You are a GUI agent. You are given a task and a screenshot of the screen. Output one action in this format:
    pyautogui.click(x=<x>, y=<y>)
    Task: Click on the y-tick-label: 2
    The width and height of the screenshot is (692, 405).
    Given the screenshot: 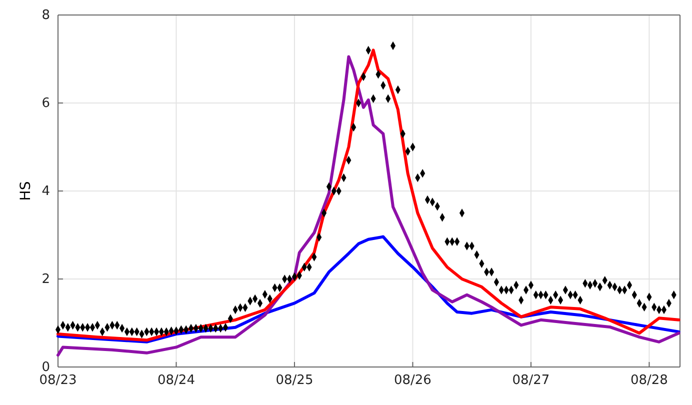 What is the action you would take?
    pyautogui.click(x=46, y=280)
    